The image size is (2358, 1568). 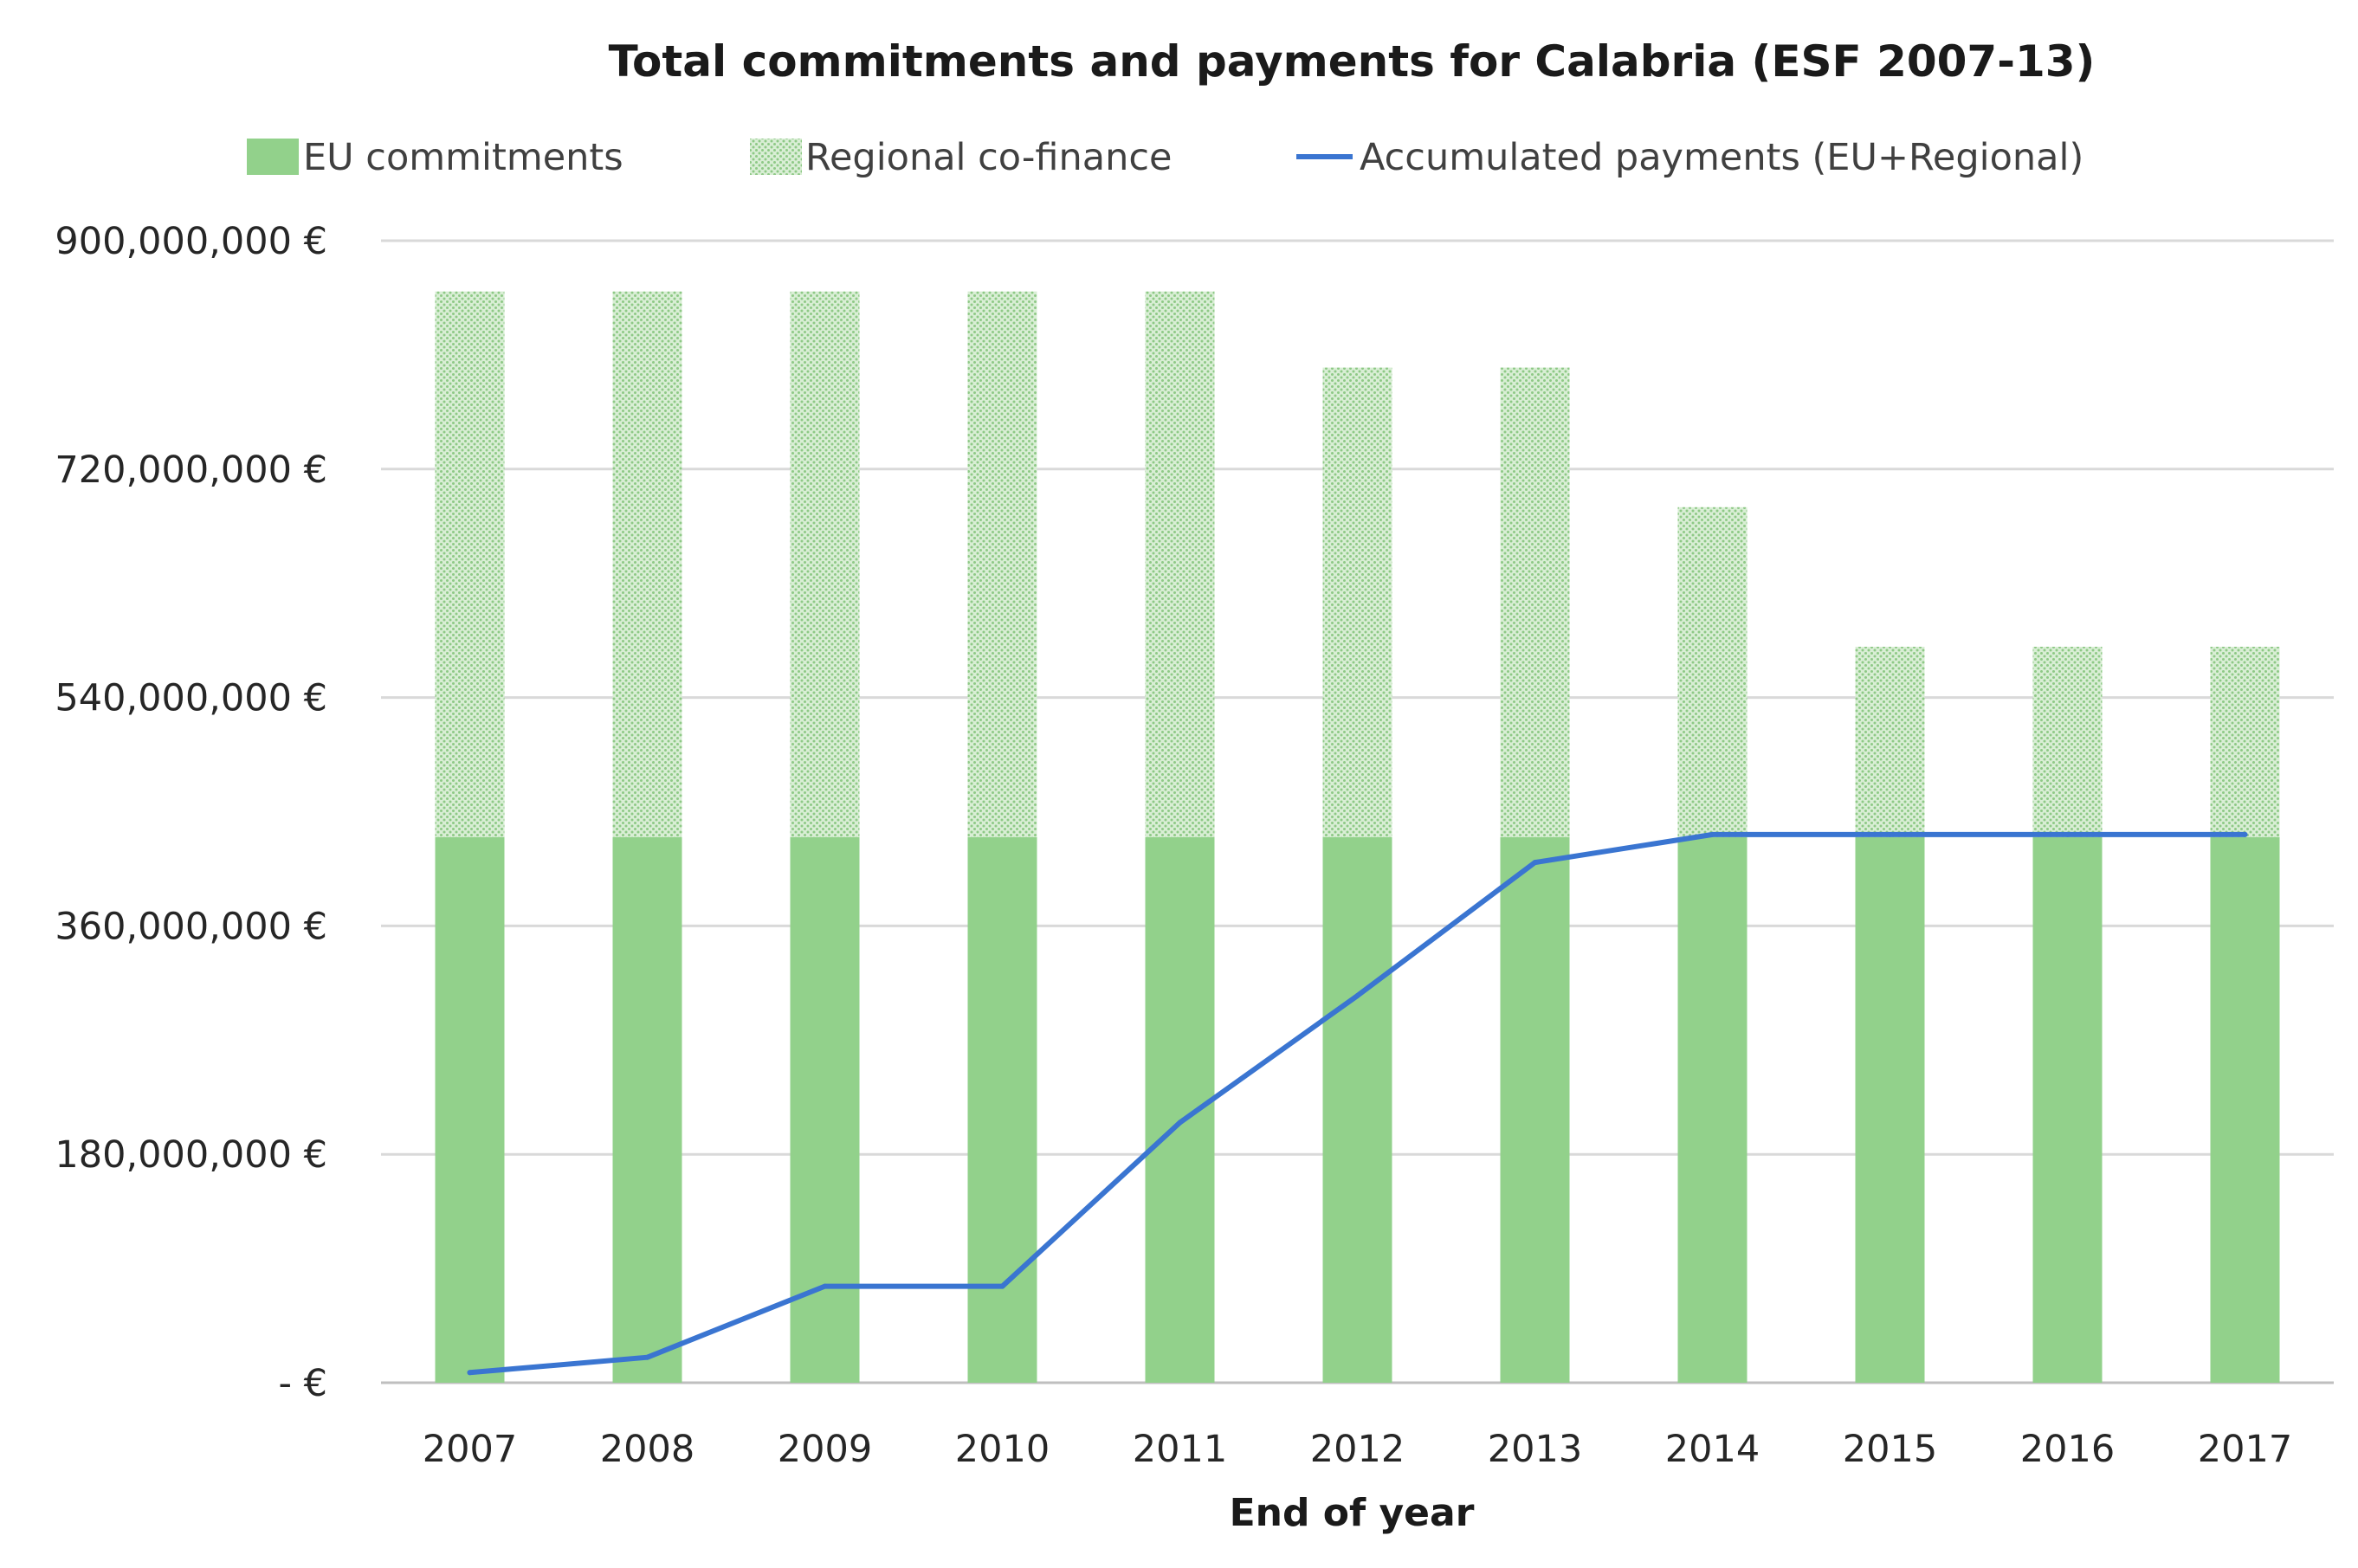 What do you see at coordinates (825, 1450) in the screenshot?
I see `x-tick-label-2009: 2009` at bounding box center [825, 1450].